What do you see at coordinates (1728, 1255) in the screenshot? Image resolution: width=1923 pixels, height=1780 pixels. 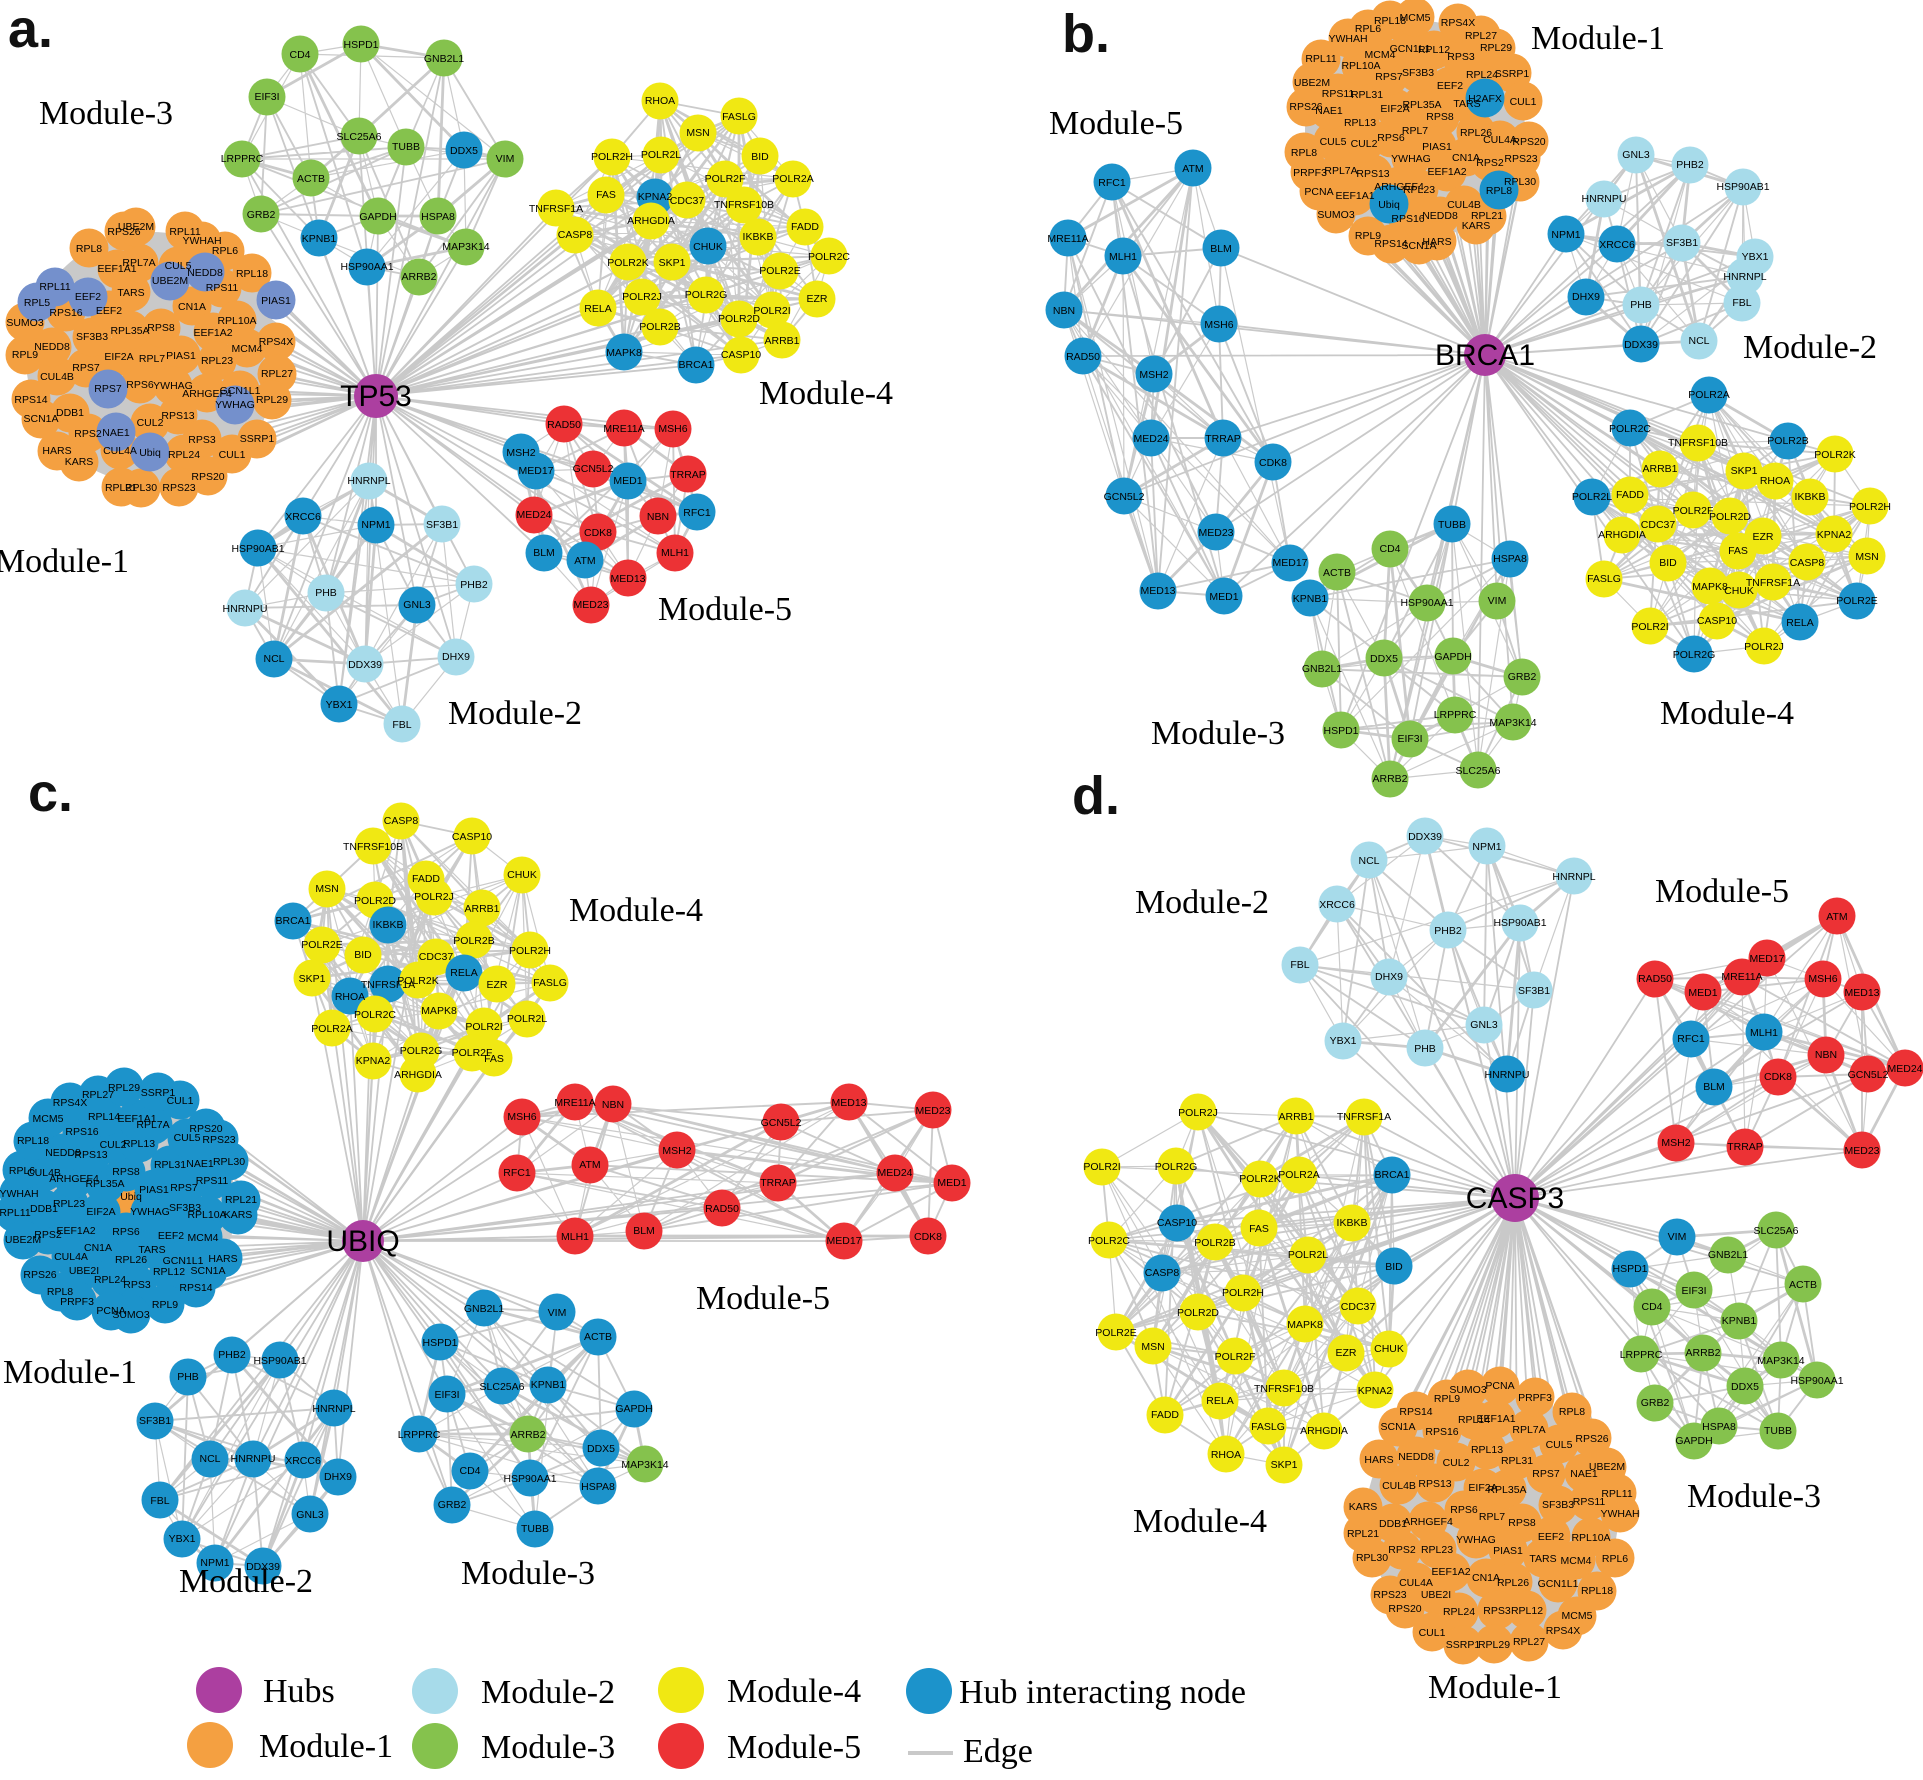 I see `svg-text: GNB2L1` at bounding box center [1728, 1255].